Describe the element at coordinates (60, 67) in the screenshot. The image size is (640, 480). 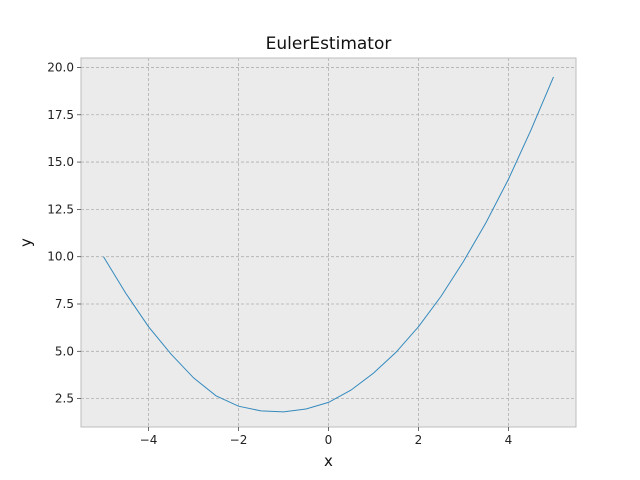
I see `y-tick-label: 20.0` at that location.